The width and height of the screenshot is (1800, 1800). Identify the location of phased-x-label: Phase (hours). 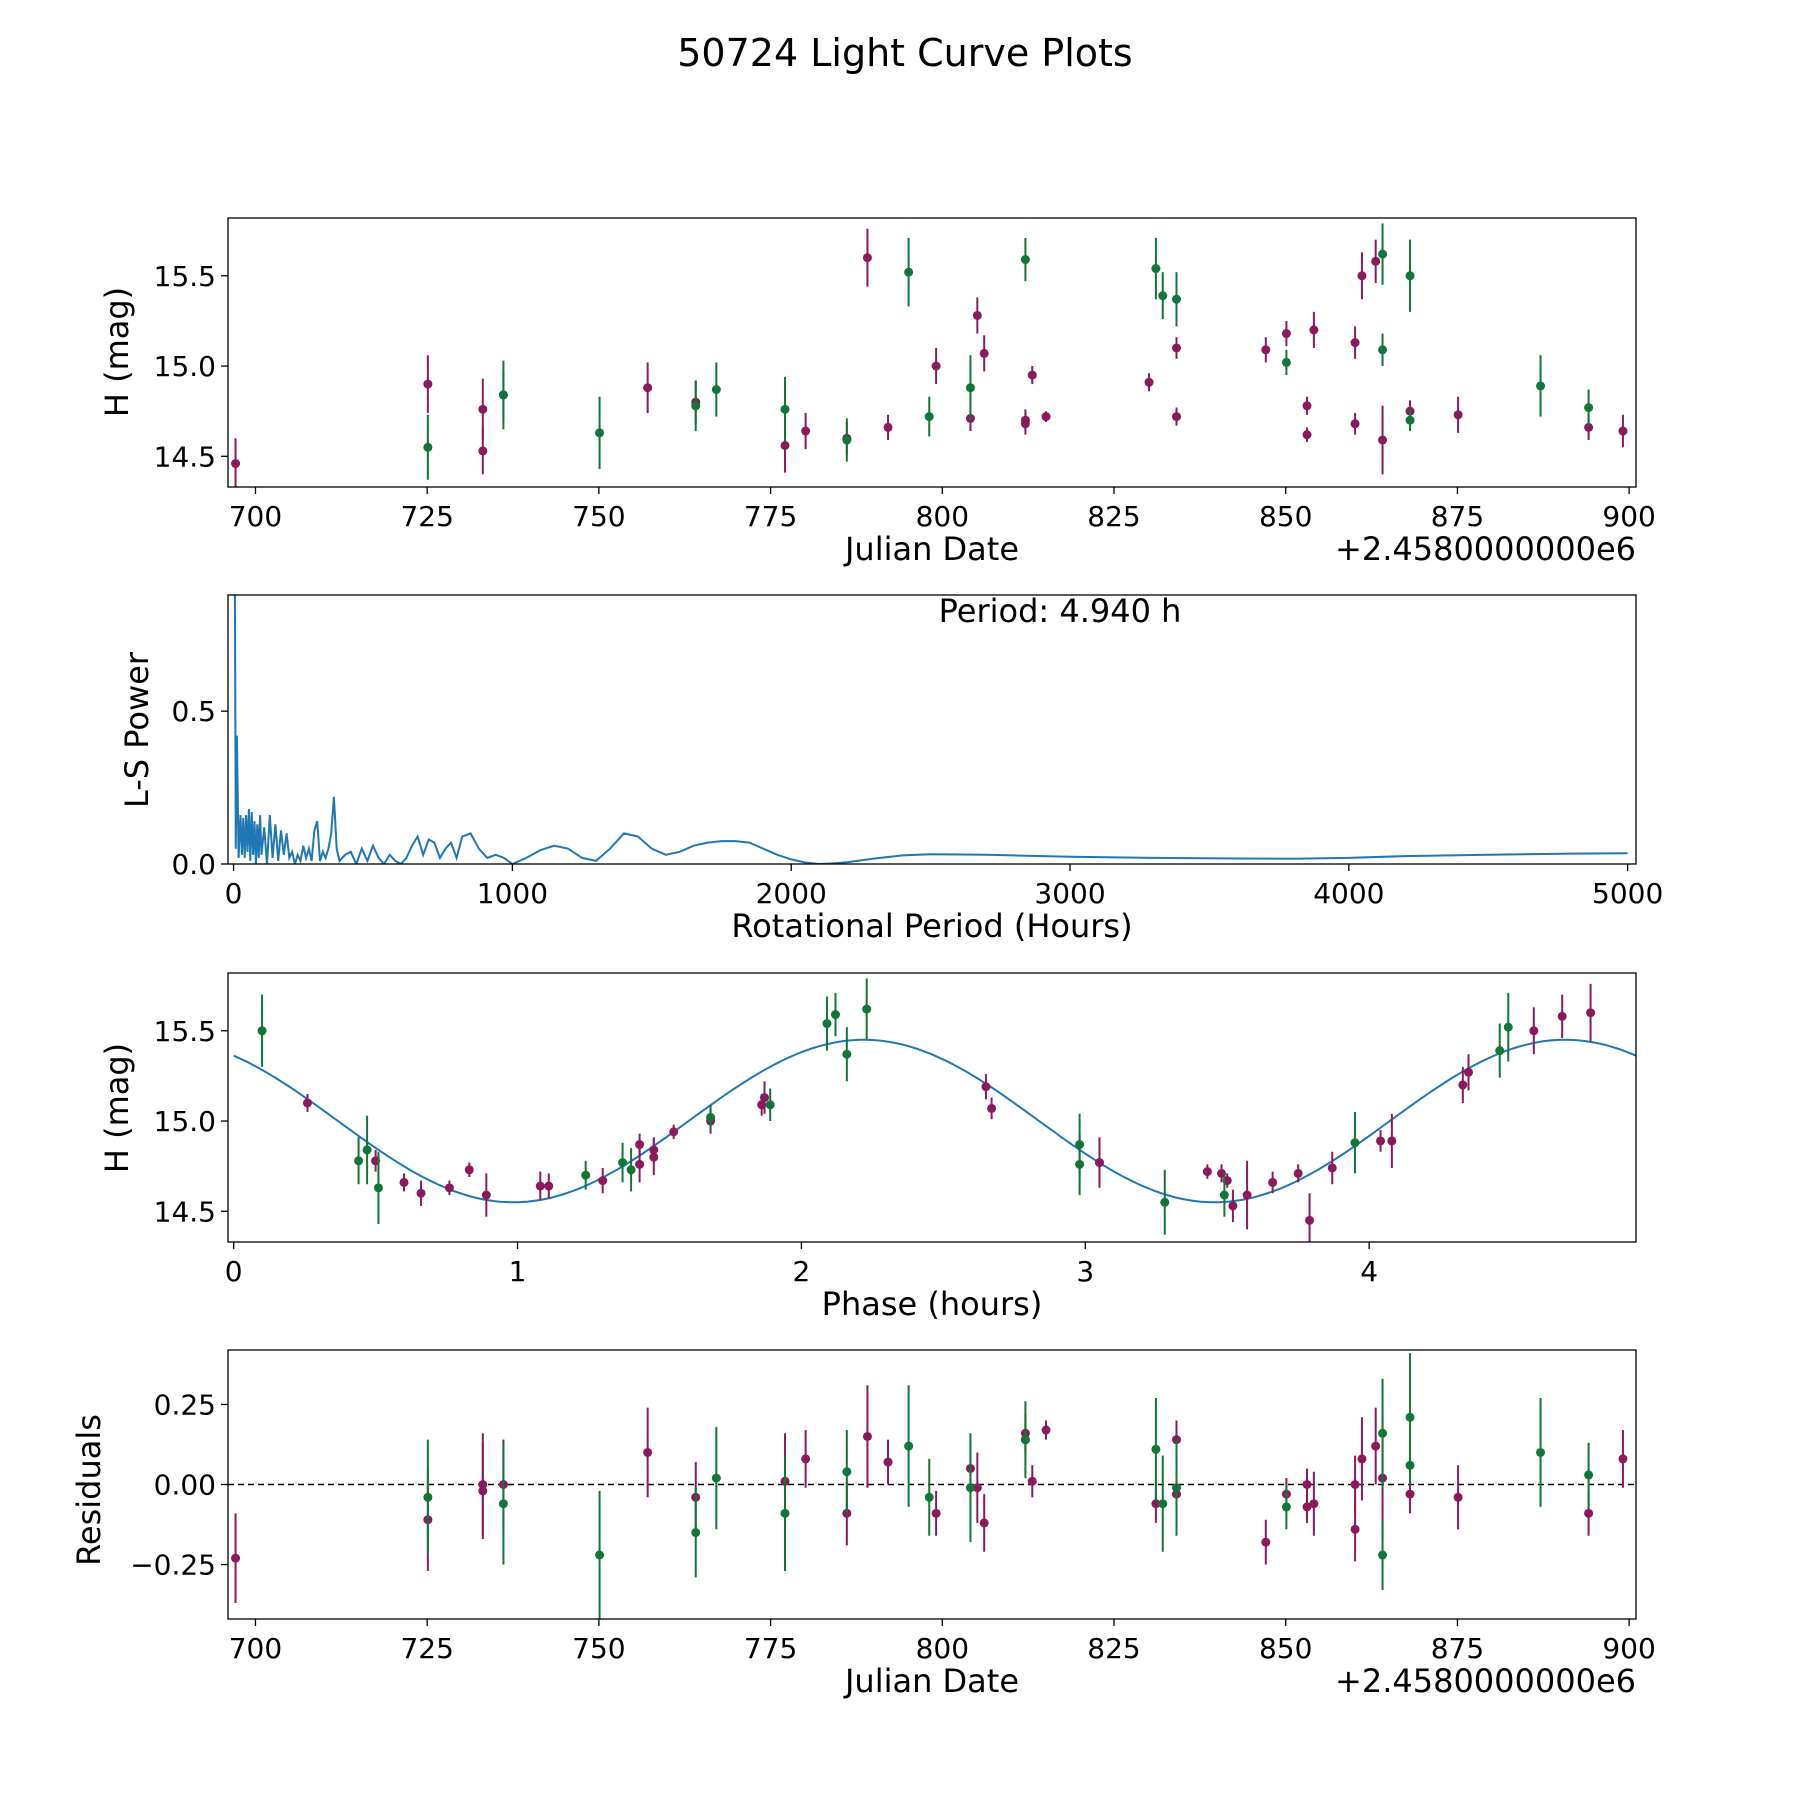
(932, 1304).